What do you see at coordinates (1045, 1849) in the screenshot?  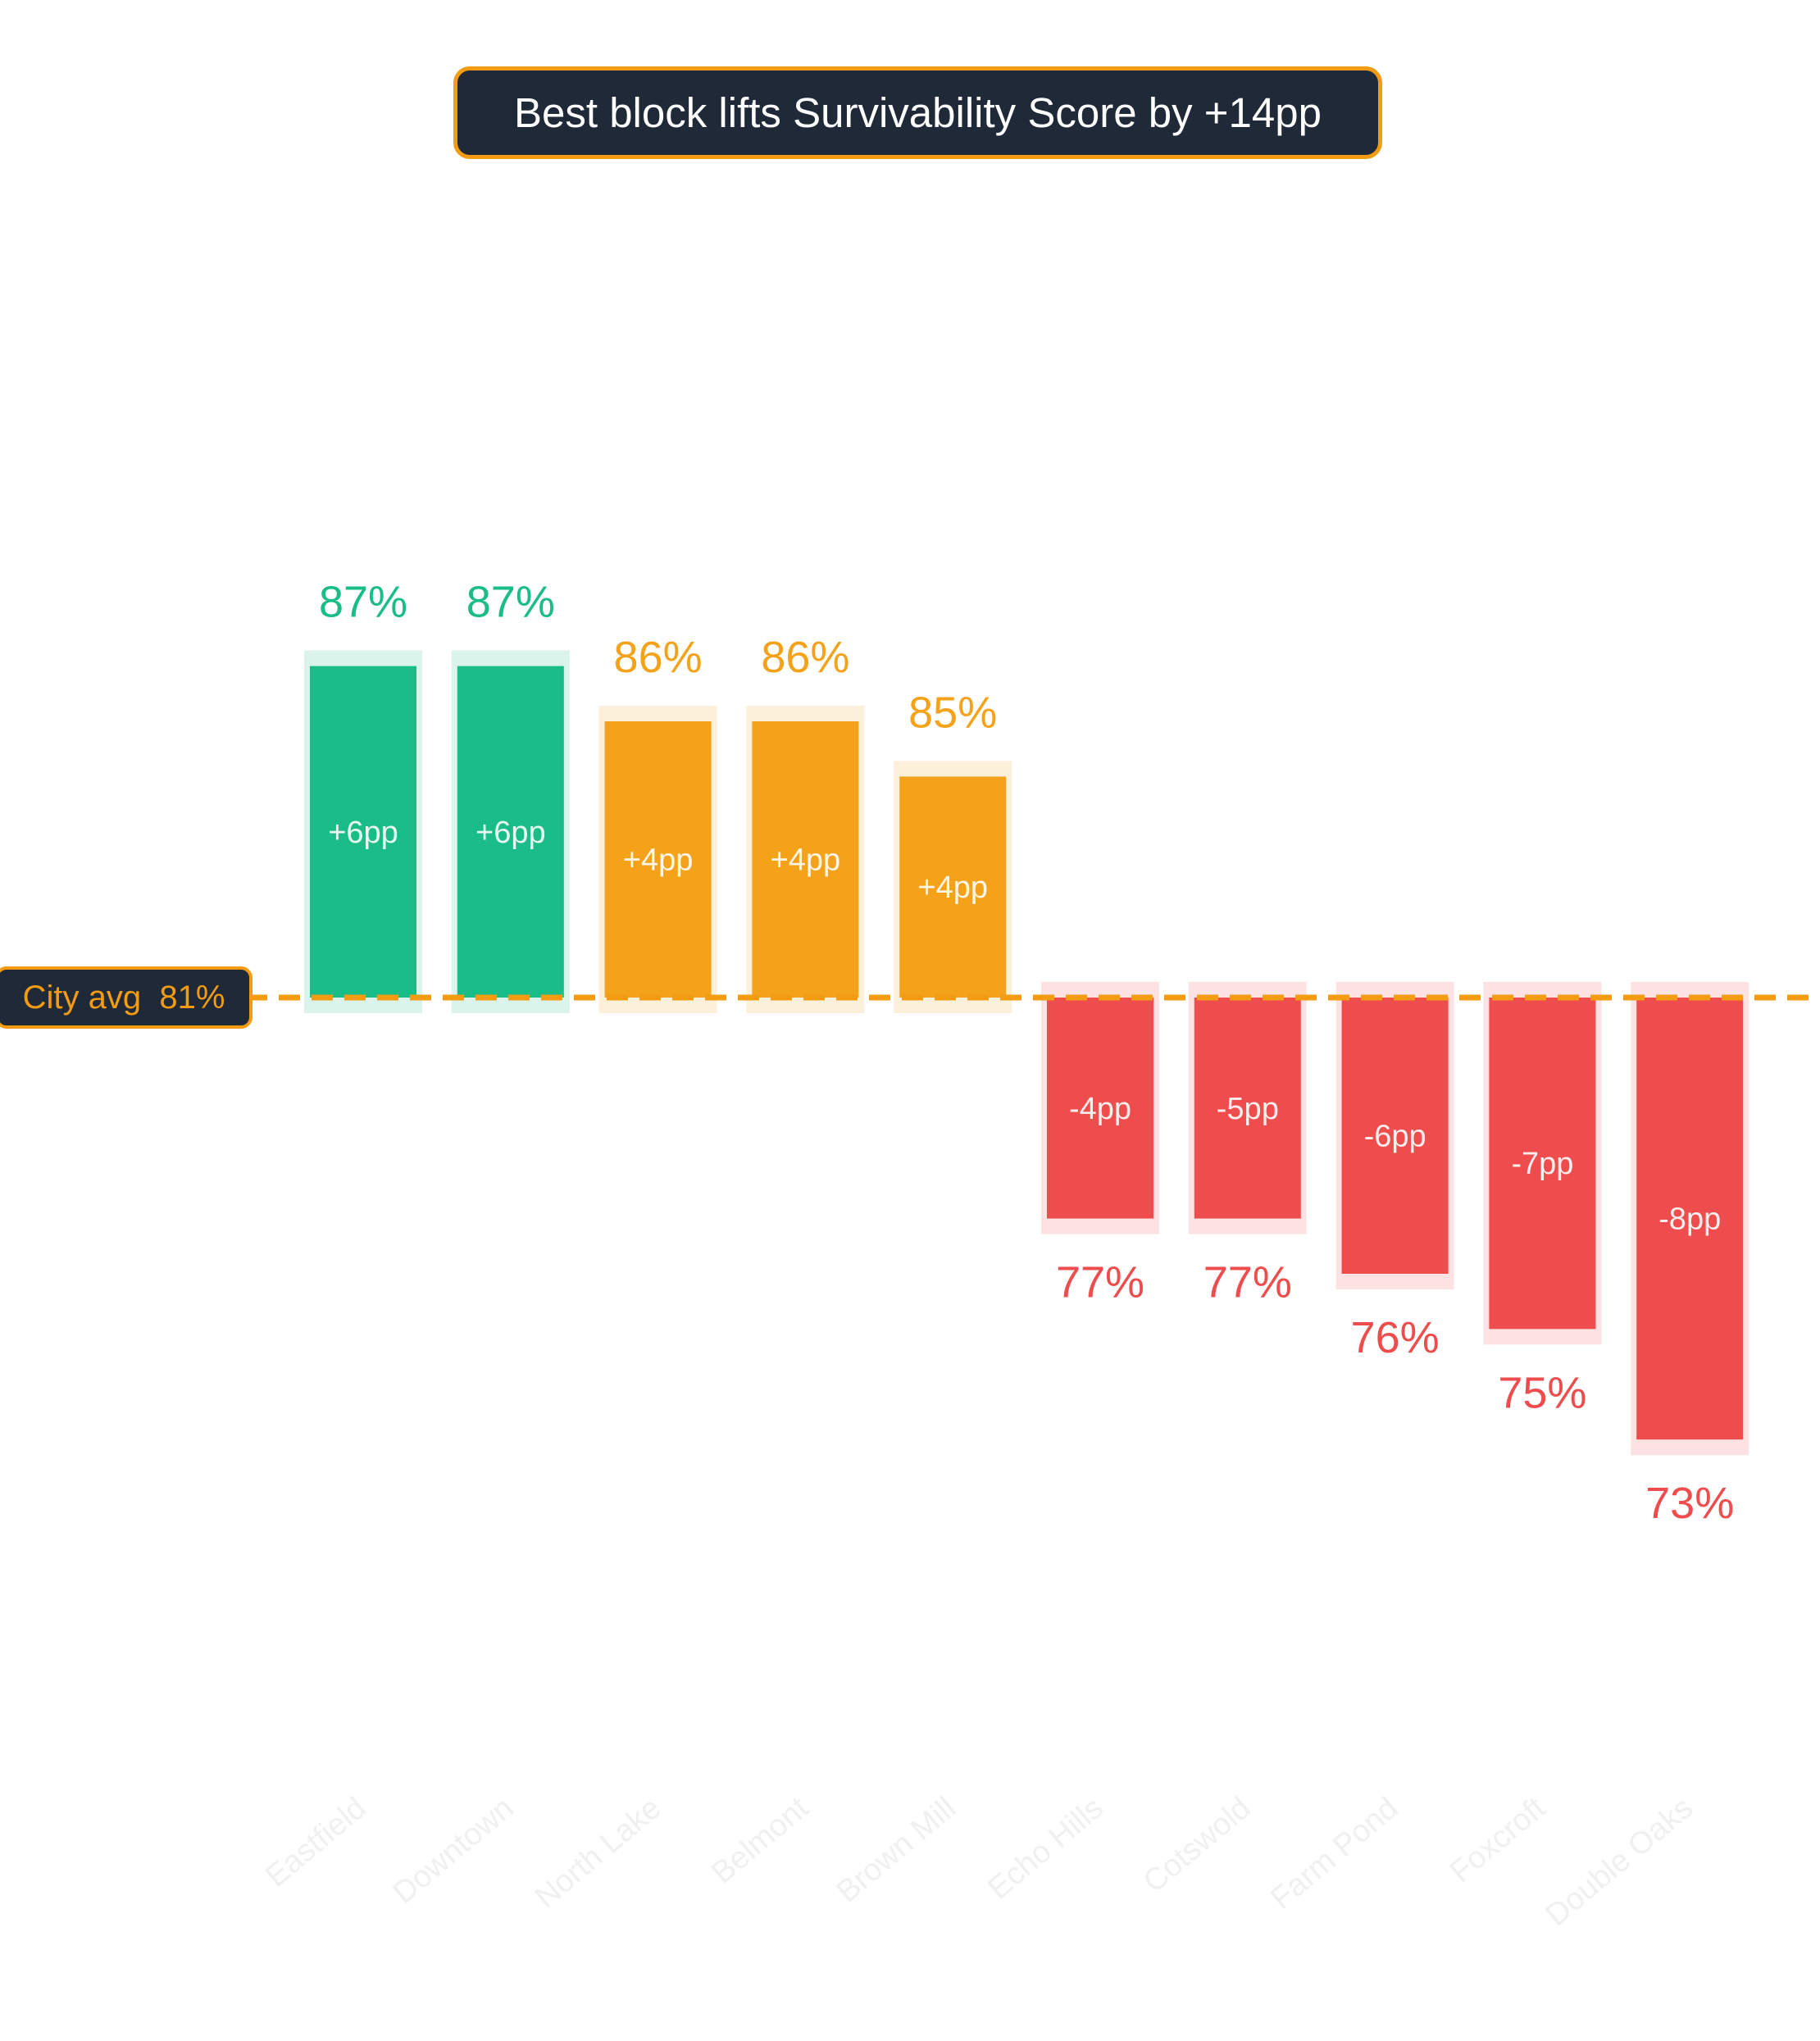 I see `category-label: Echo Hills` at bounding box center [1045, 1849].